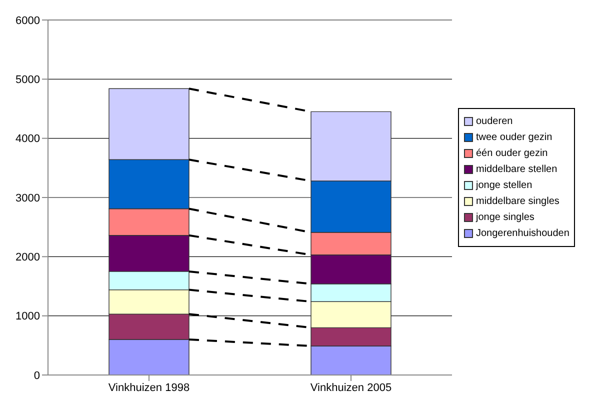  I want to click on legend-label: jonge singles, so click(505, 217).